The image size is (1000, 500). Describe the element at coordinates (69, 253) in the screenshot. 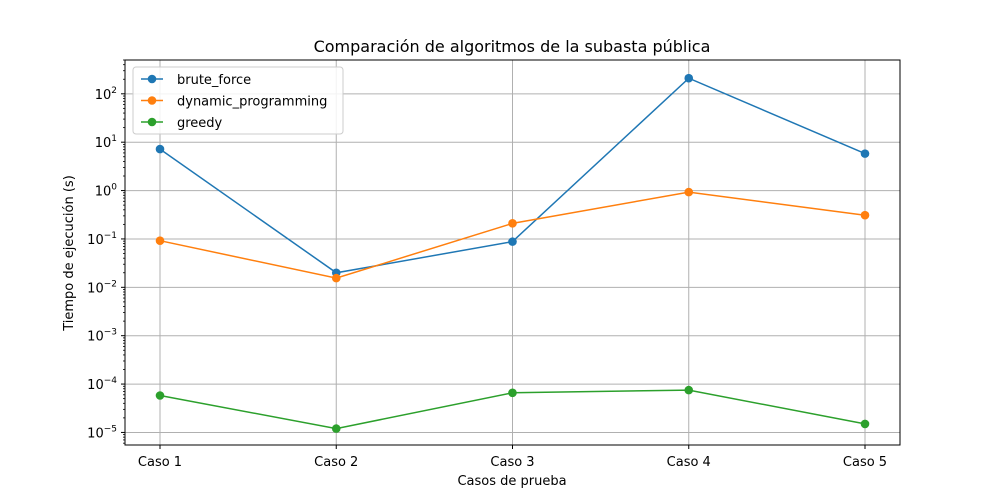

I see `y-axis-label: Tiempo de ejecución (s)` at that location.